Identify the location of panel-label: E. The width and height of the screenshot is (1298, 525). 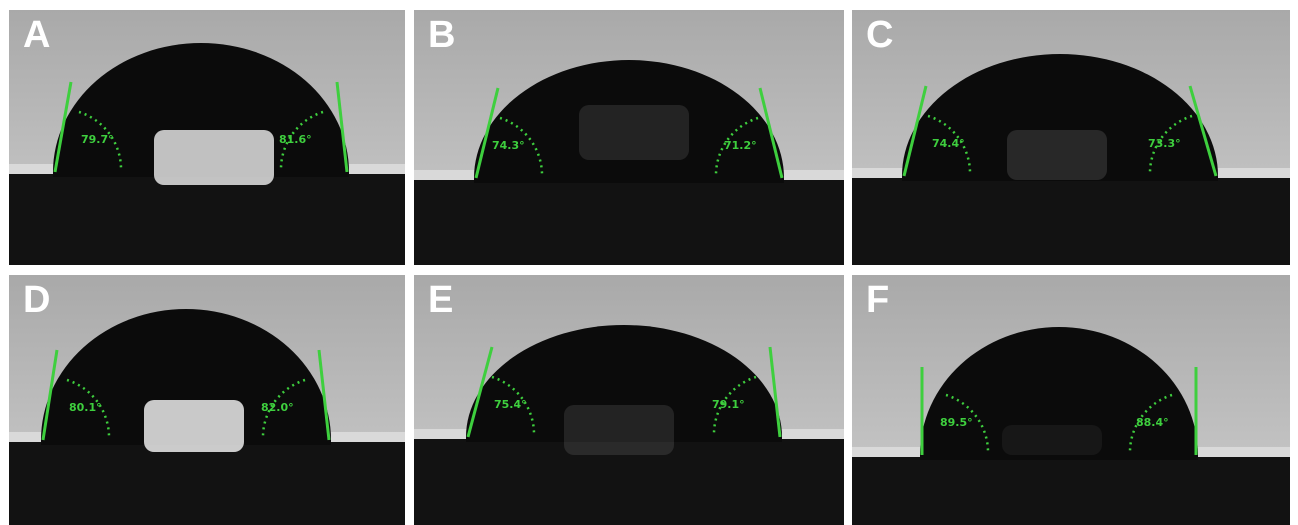
(441, 300).